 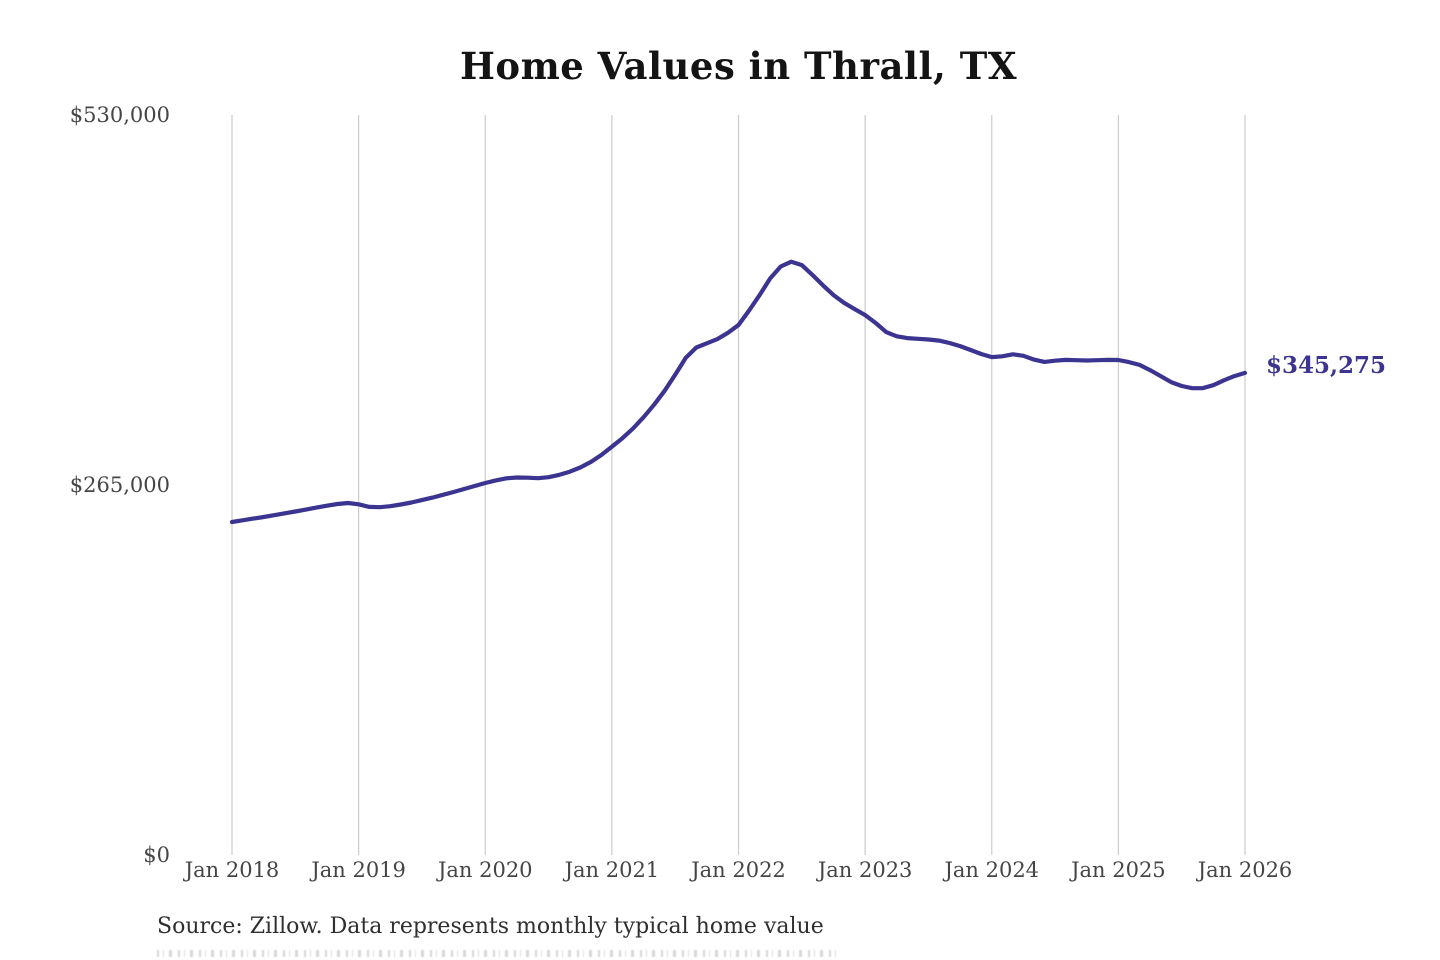 What do you see at coordinates (119, 115) in the screenshot?
I see `y-tick-label-530000: $530,000` at bounding box center [119, 115].